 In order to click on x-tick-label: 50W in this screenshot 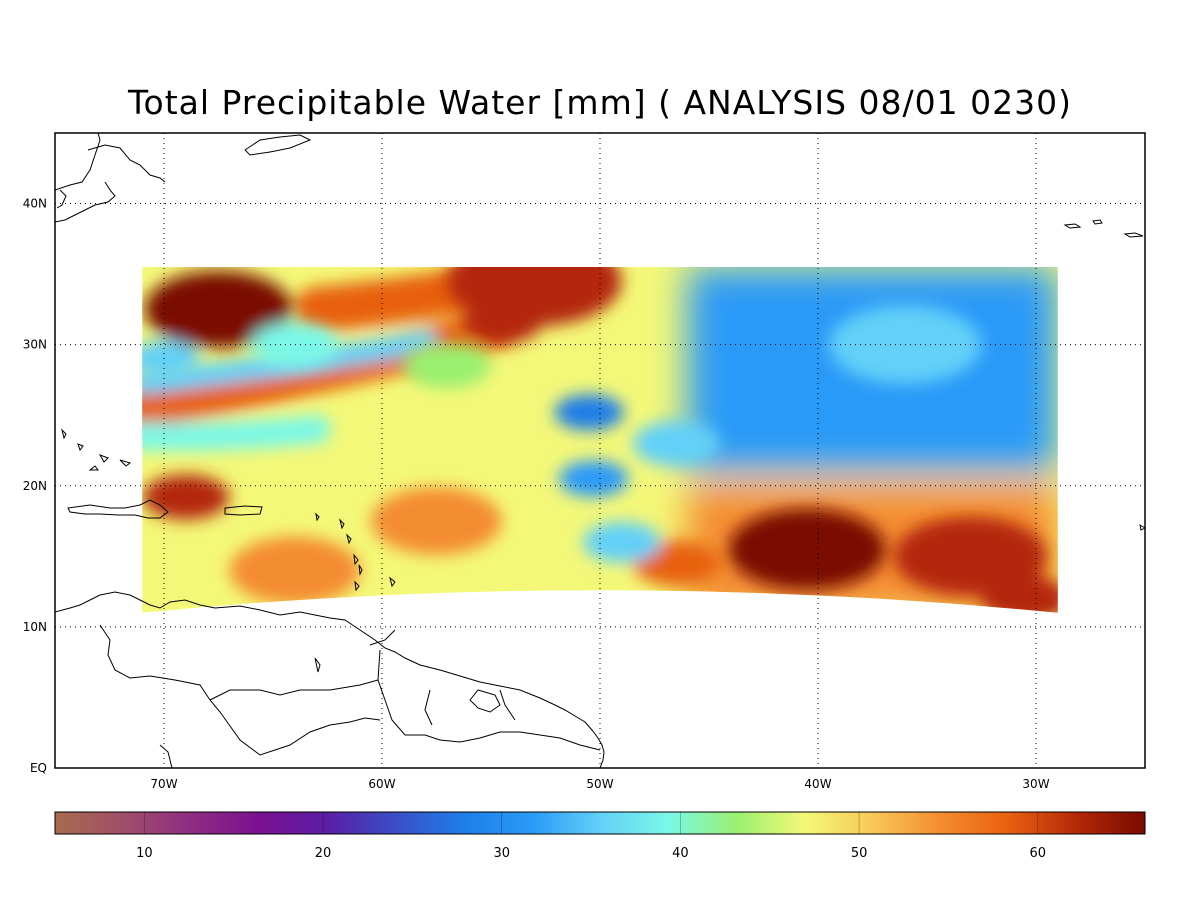, I will do `click(599, 784)`.